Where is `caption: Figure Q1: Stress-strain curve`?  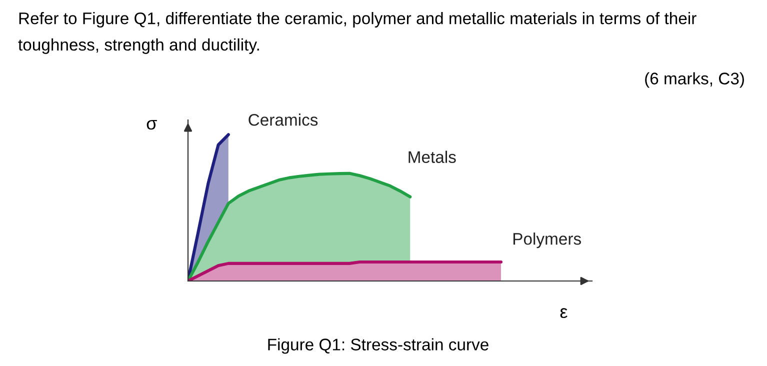
caption: Figure Q1: Stress-strain curve is located at coordinates (378, 346).